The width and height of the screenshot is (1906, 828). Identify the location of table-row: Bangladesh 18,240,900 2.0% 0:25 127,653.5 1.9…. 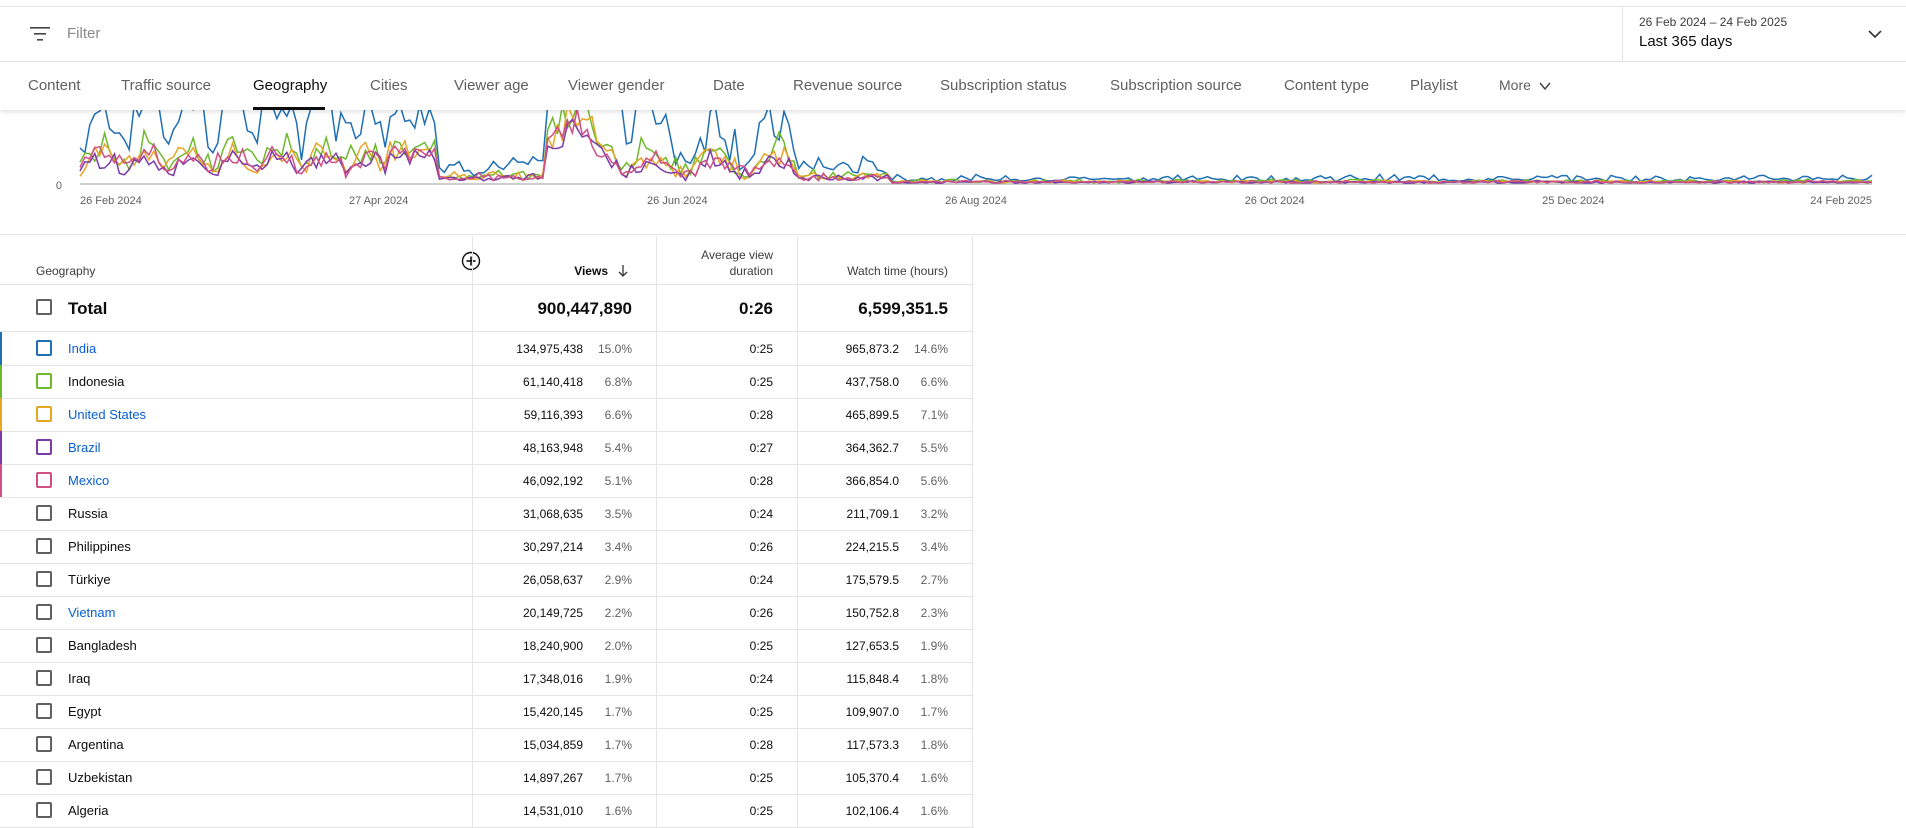
(487, 645).